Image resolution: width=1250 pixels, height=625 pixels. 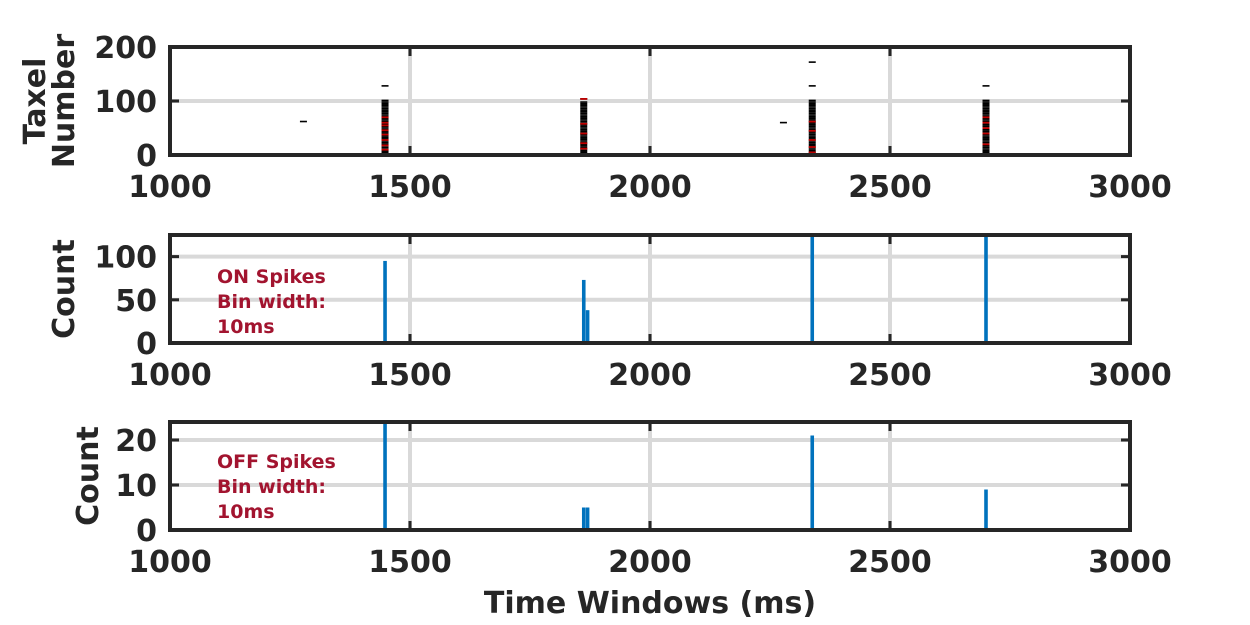 I want to click on off-bars, so click(x=685, y=476).